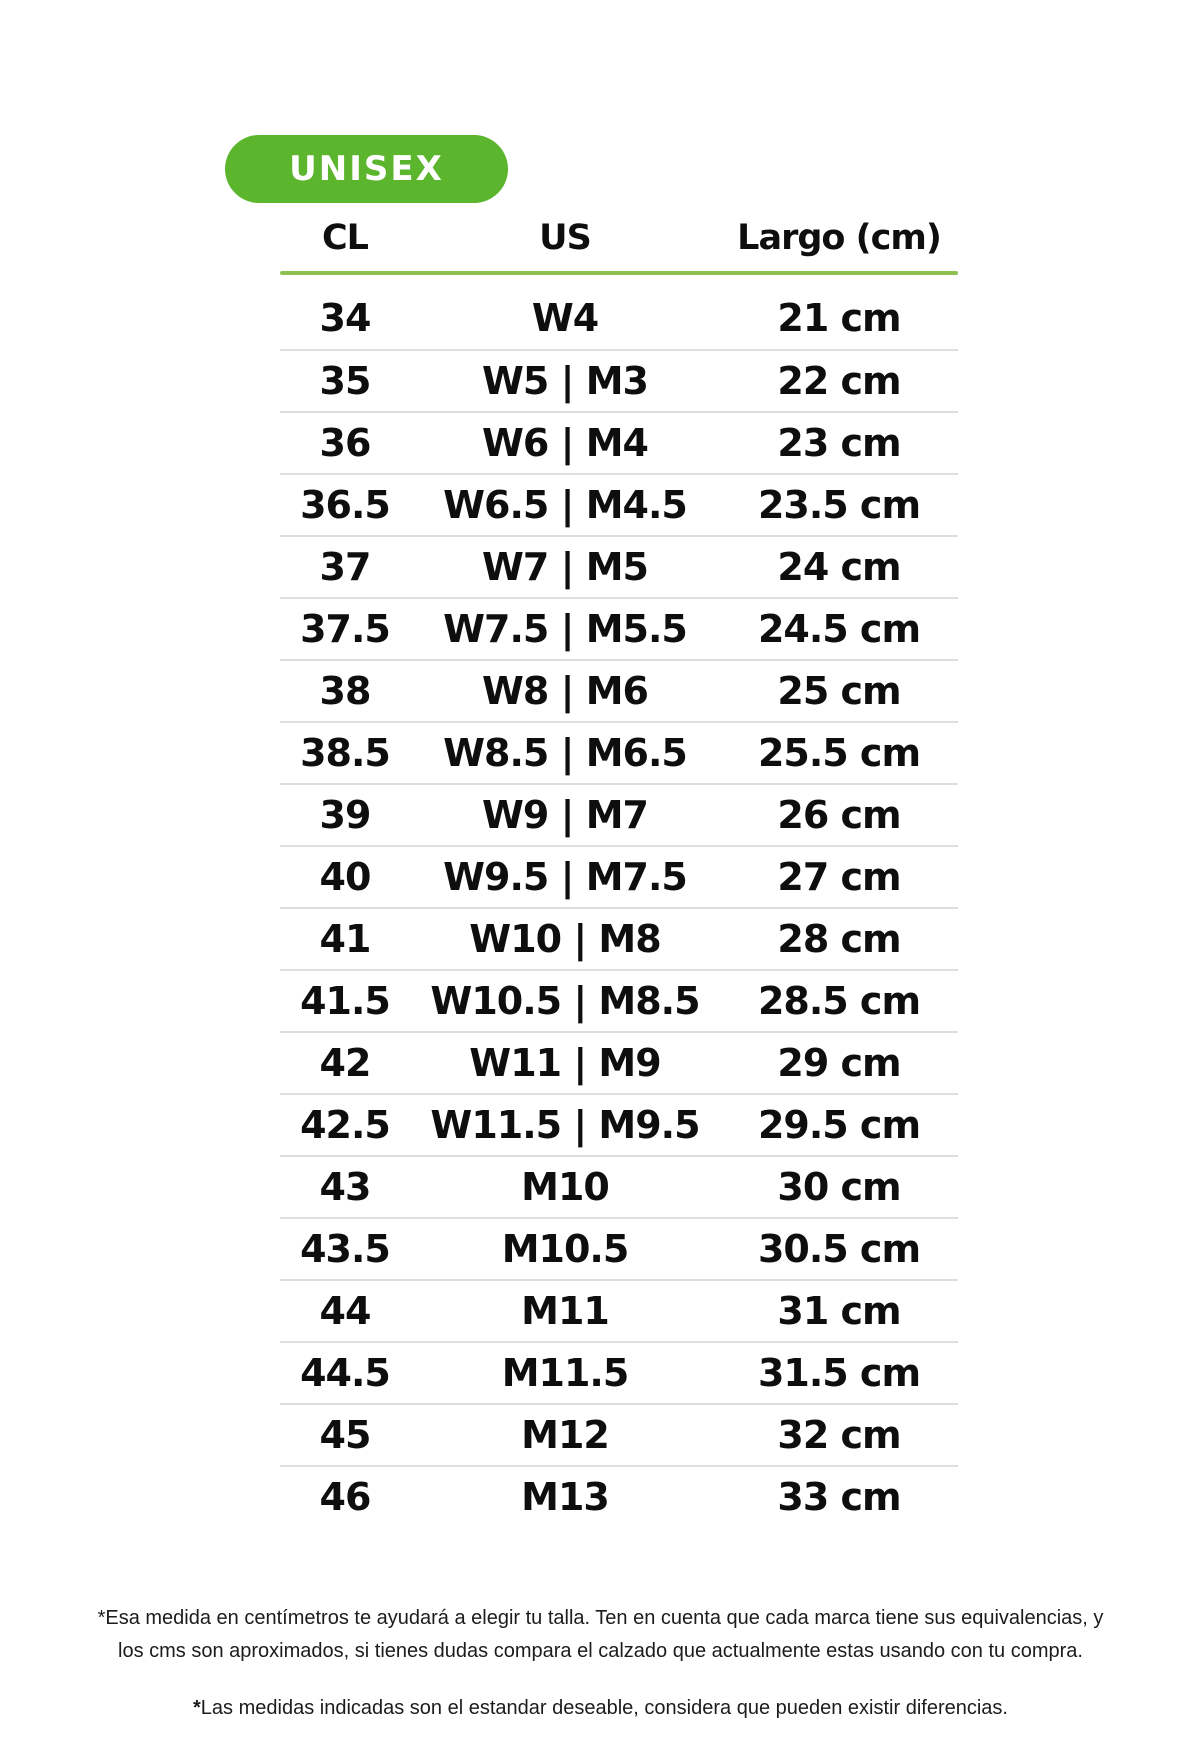 This screenshot has height=1753, width=1201. I want to click on size-row: 43.5 M10.5 30.5 cm, so click(619, 1248).